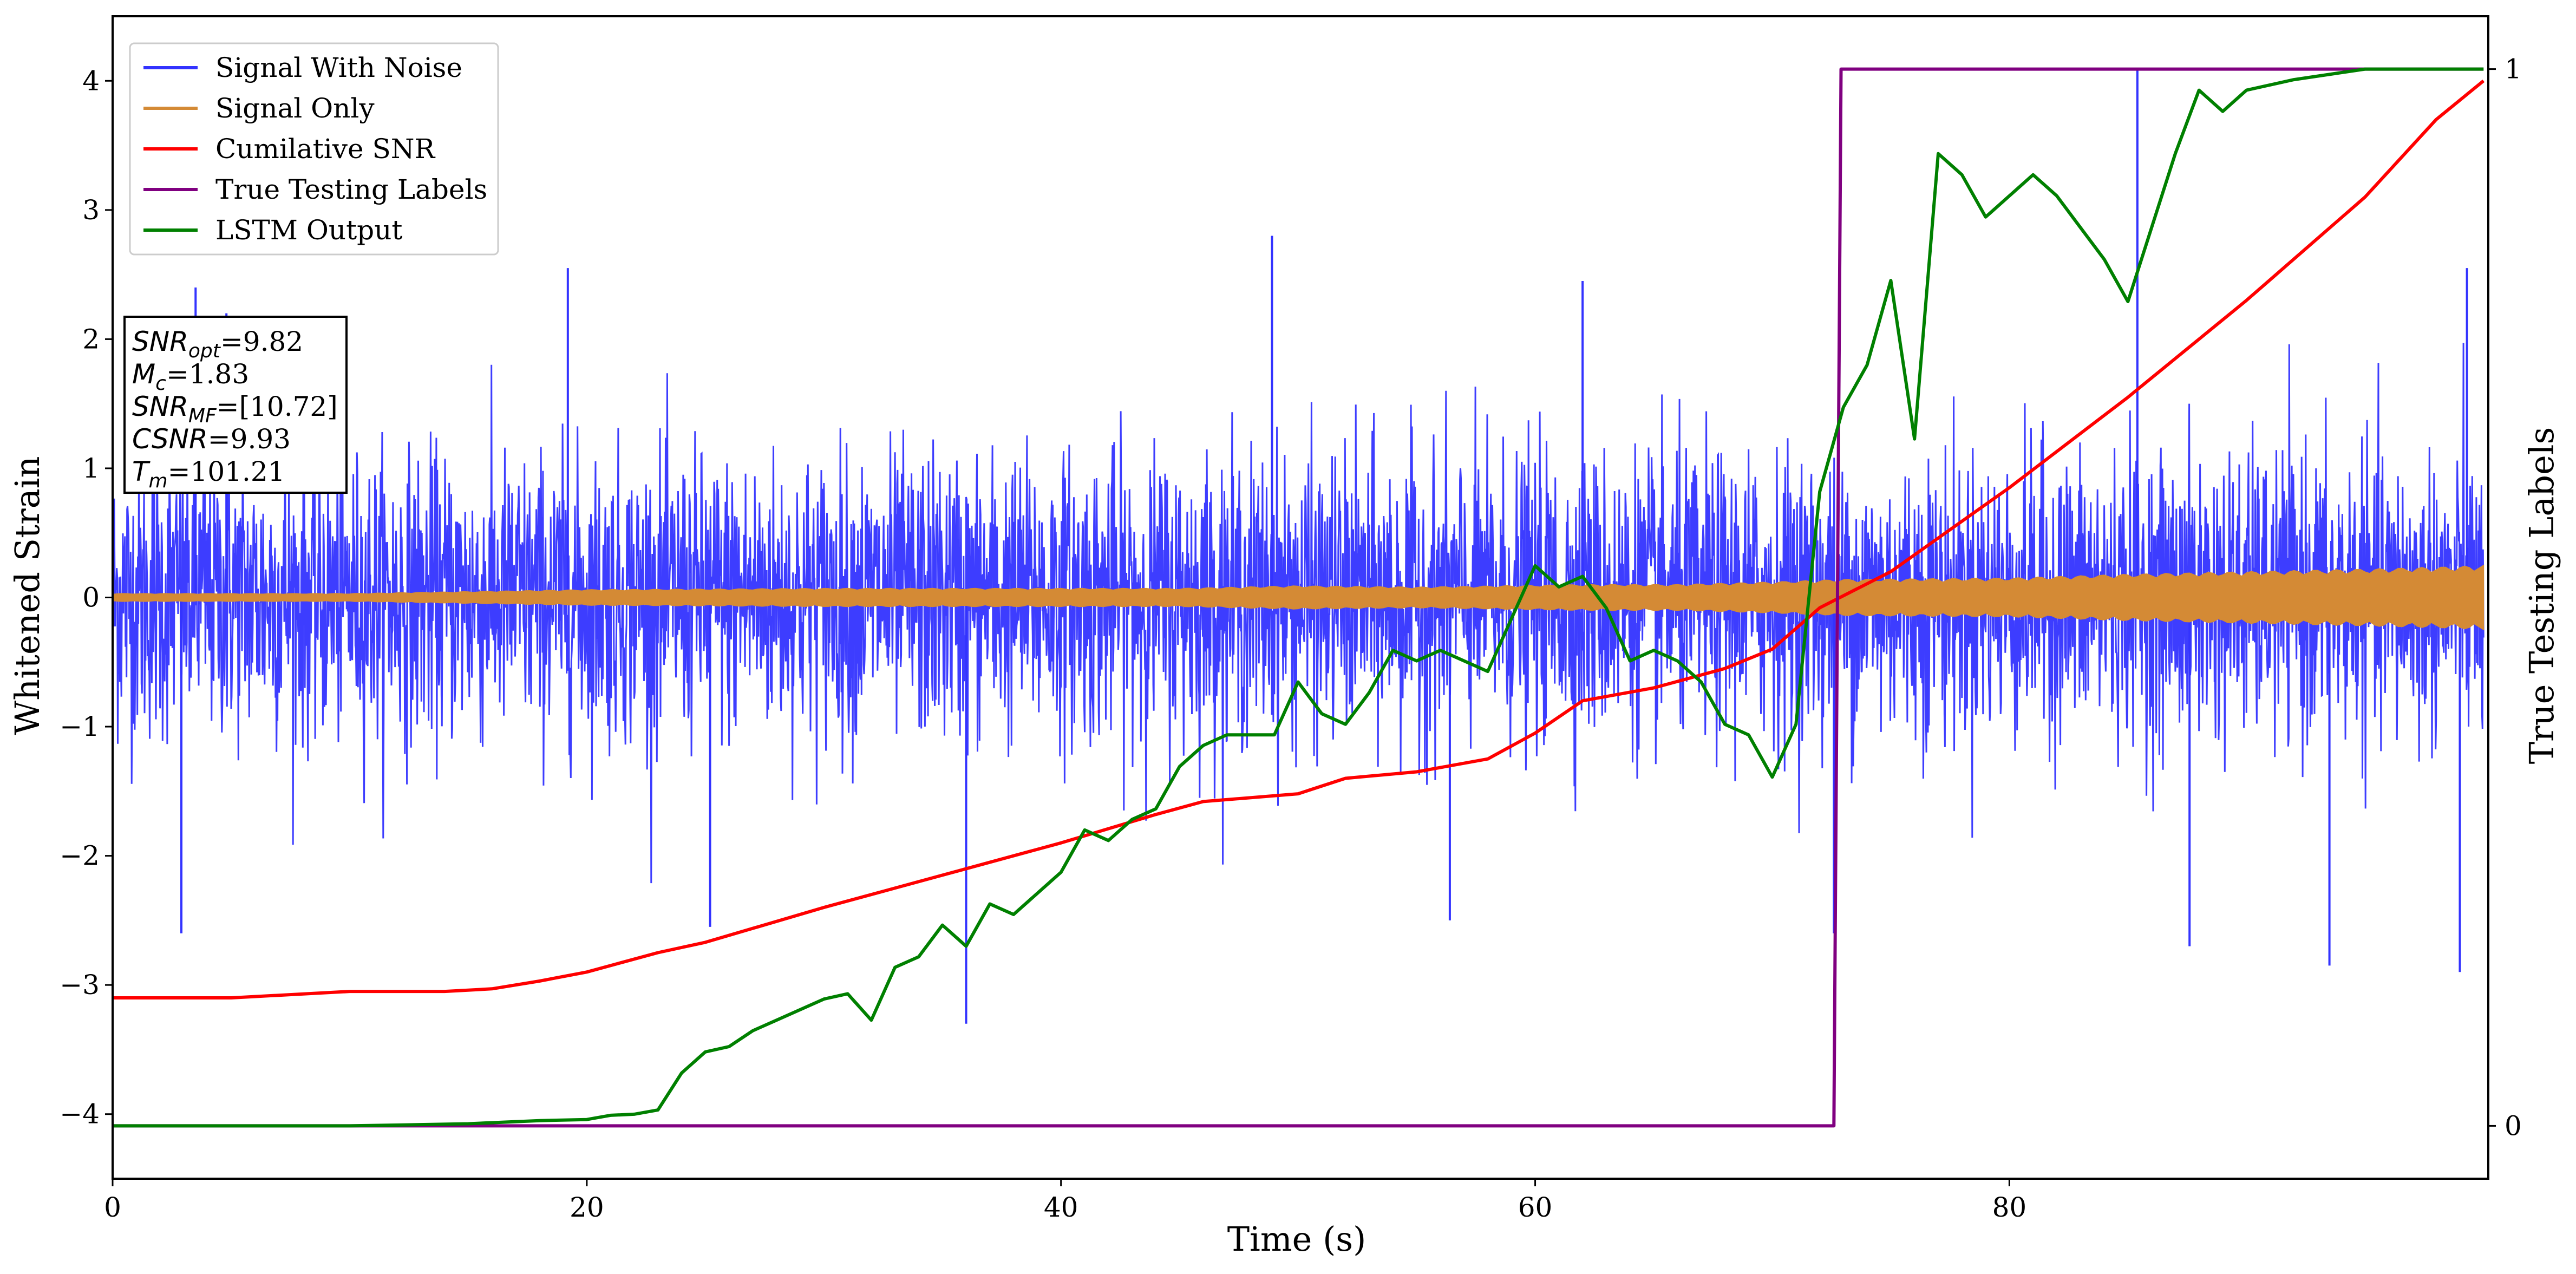  Describe the element at coordinates (308, 230) in the screenshot. I see `legend-label: LSTM Output` at that location.